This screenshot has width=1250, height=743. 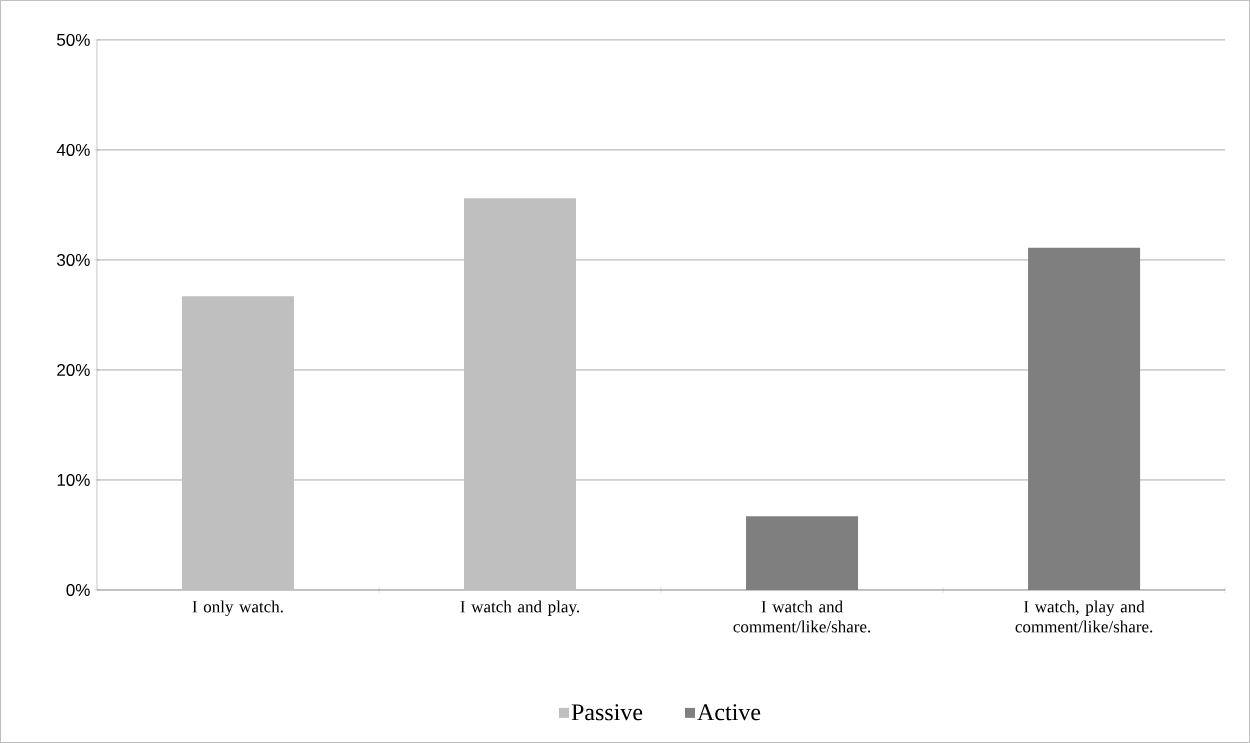 What do you see at coordinates (73, 149) in the screenshot?
I see `y-tick-label: 40%` at bounding box center [73, 149].